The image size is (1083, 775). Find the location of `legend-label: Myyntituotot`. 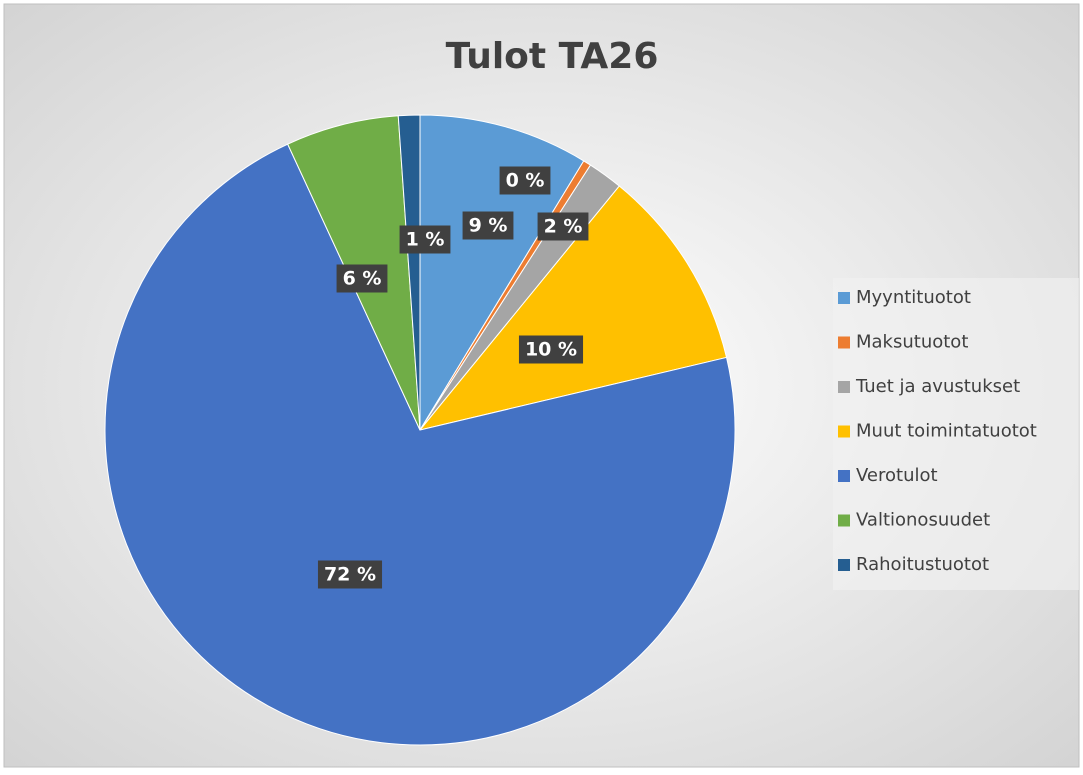

legend-label: Myyntituotot is located at coordinates (913, 297).